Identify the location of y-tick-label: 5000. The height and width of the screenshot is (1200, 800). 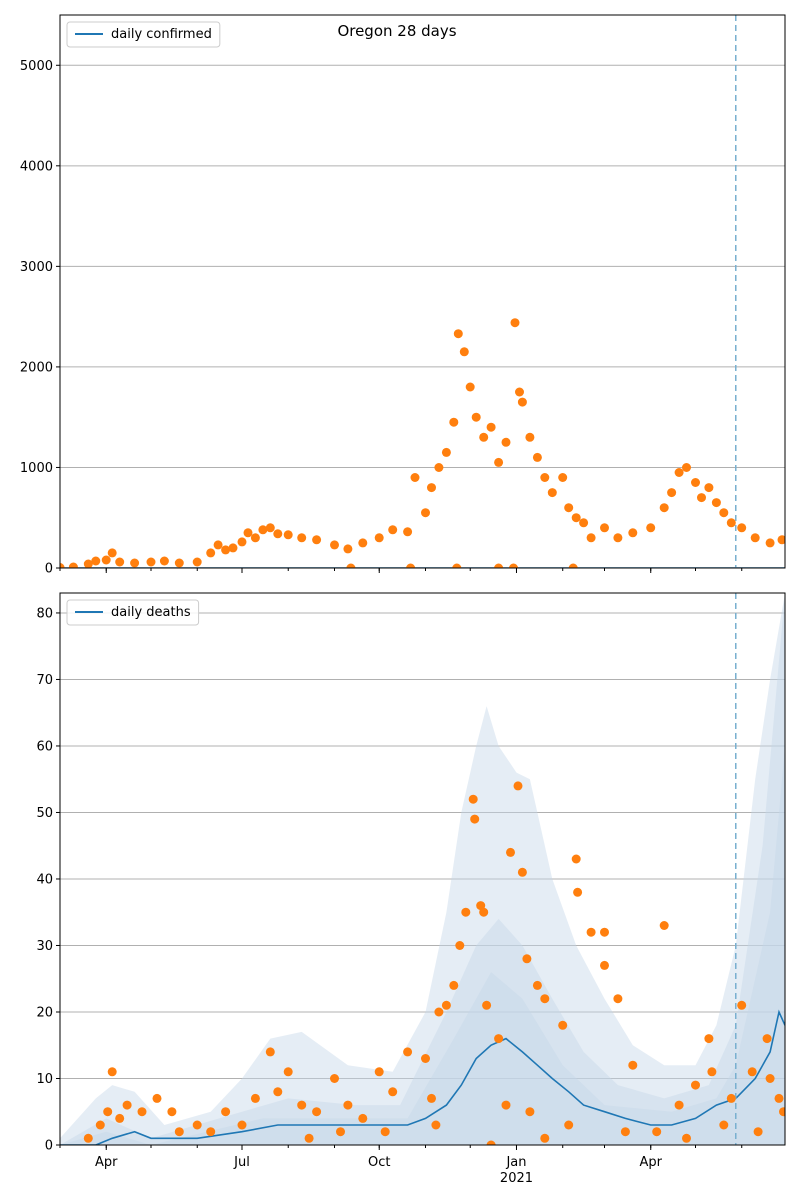
(36, 66).